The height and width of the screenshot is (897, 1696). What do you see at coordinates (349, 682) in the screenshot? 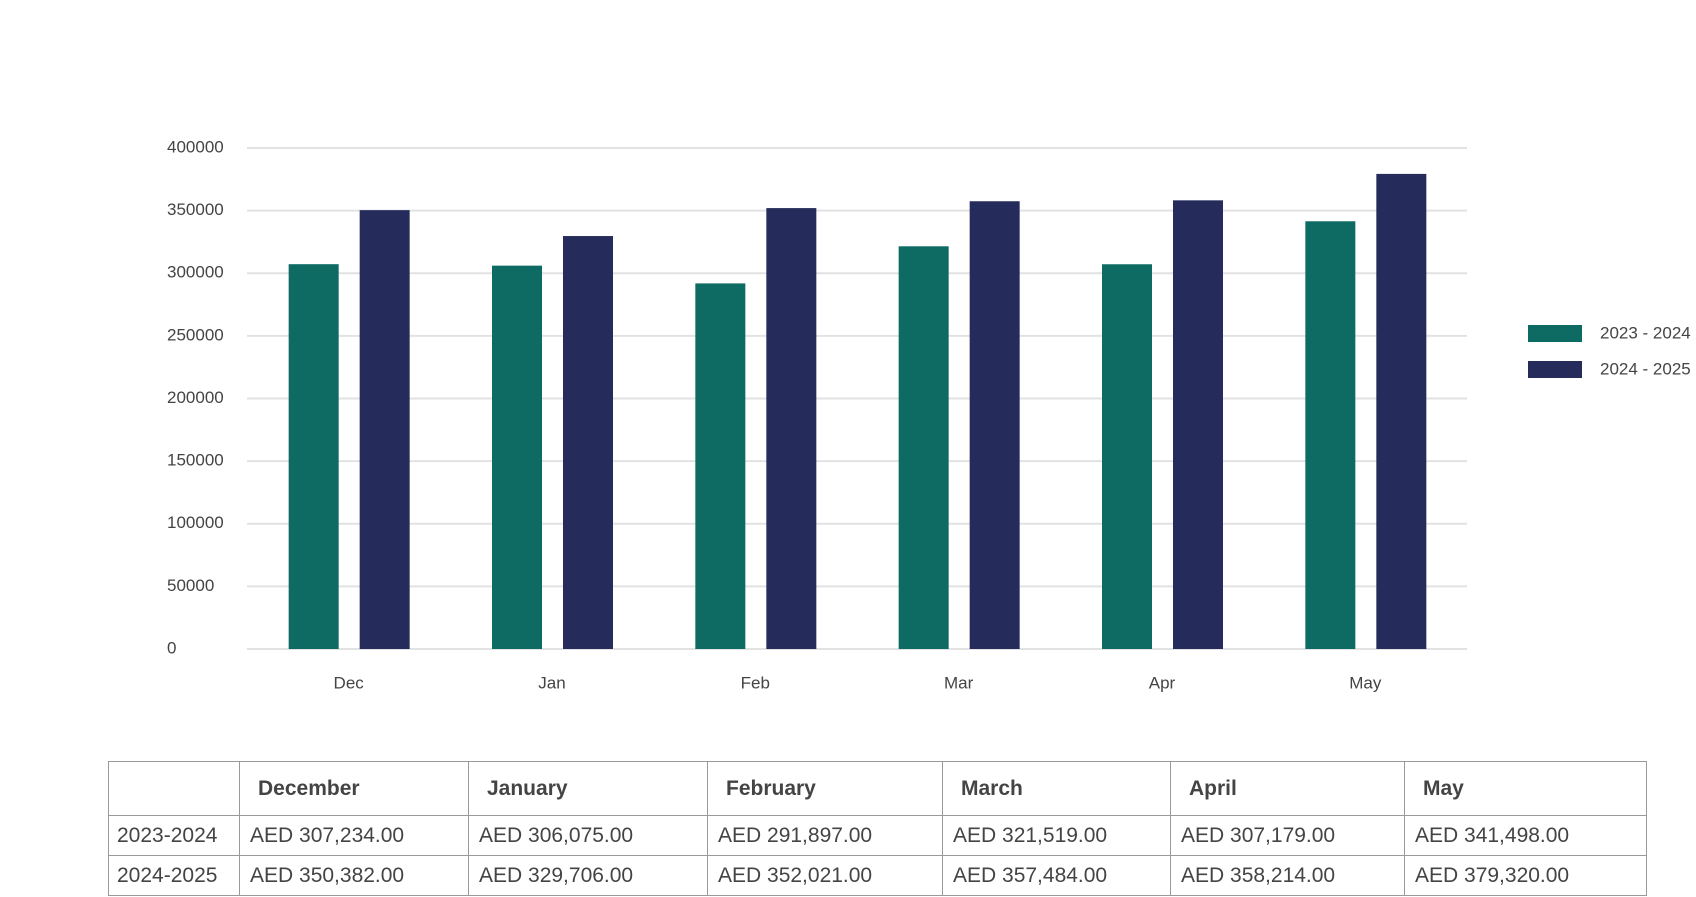
I see `x-tick-label: Dec` at bounding box center [349, 682].